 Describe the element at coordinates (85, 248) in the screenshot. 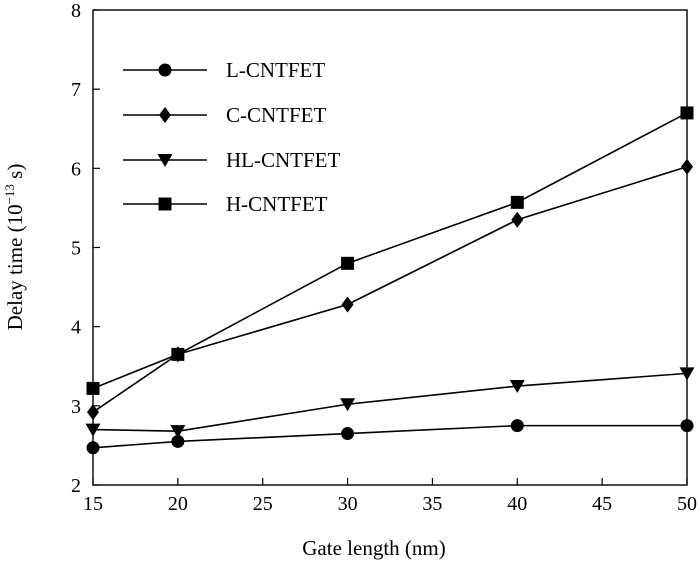

I see `y-axis-ticks: 2 3 4 5 6 7 8` at that location.